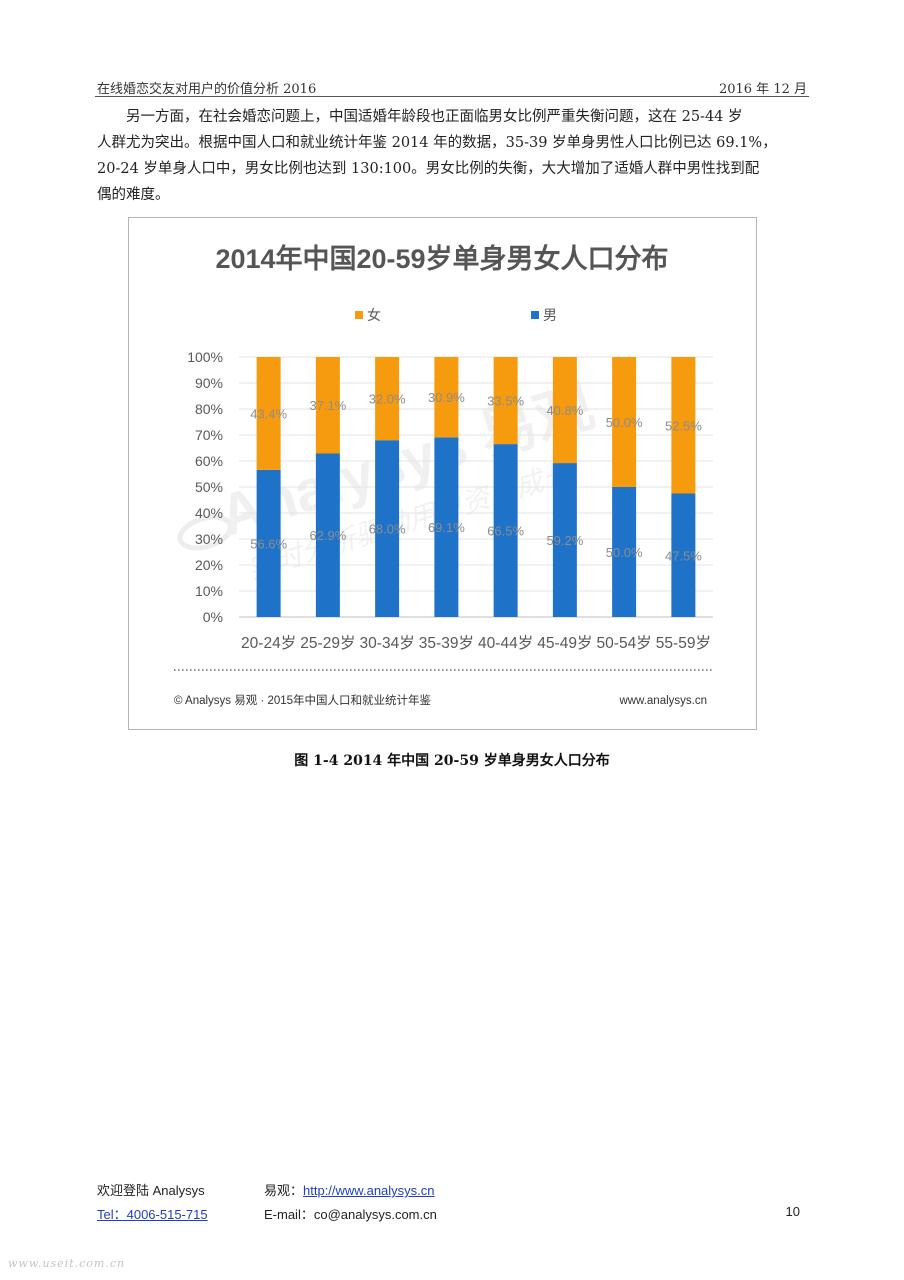 The image size is (904, 1280). What do you see at coordinates (268, 643) in the screenshot?
I see `x-tick-label: 20-24岁` at bounding box center [268, 643].